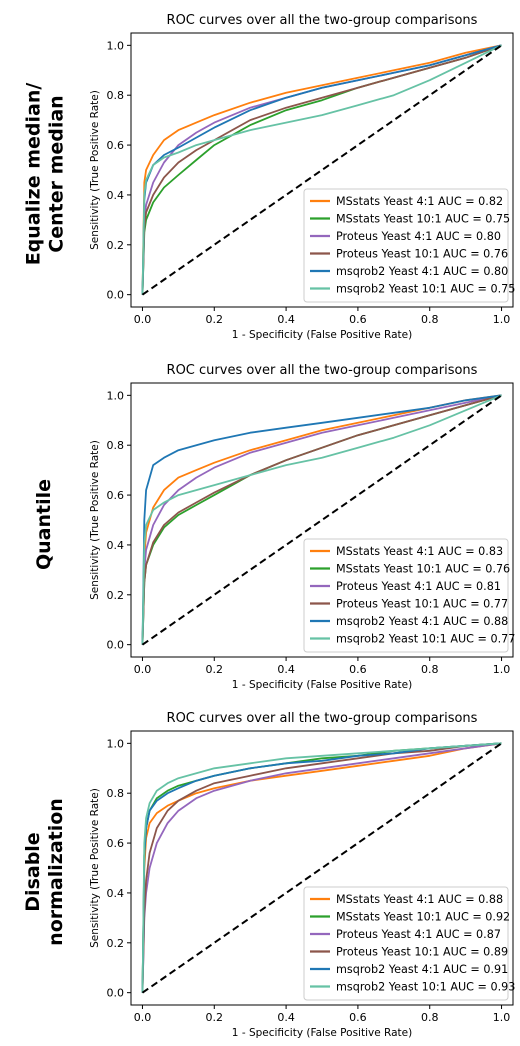 The image size is (520, 1046). Describe the element at coordinates (419, 899) in the screenshot. I see `legend-entry: MSstats Yeast 4:1 AUC = 0.88` at that location.